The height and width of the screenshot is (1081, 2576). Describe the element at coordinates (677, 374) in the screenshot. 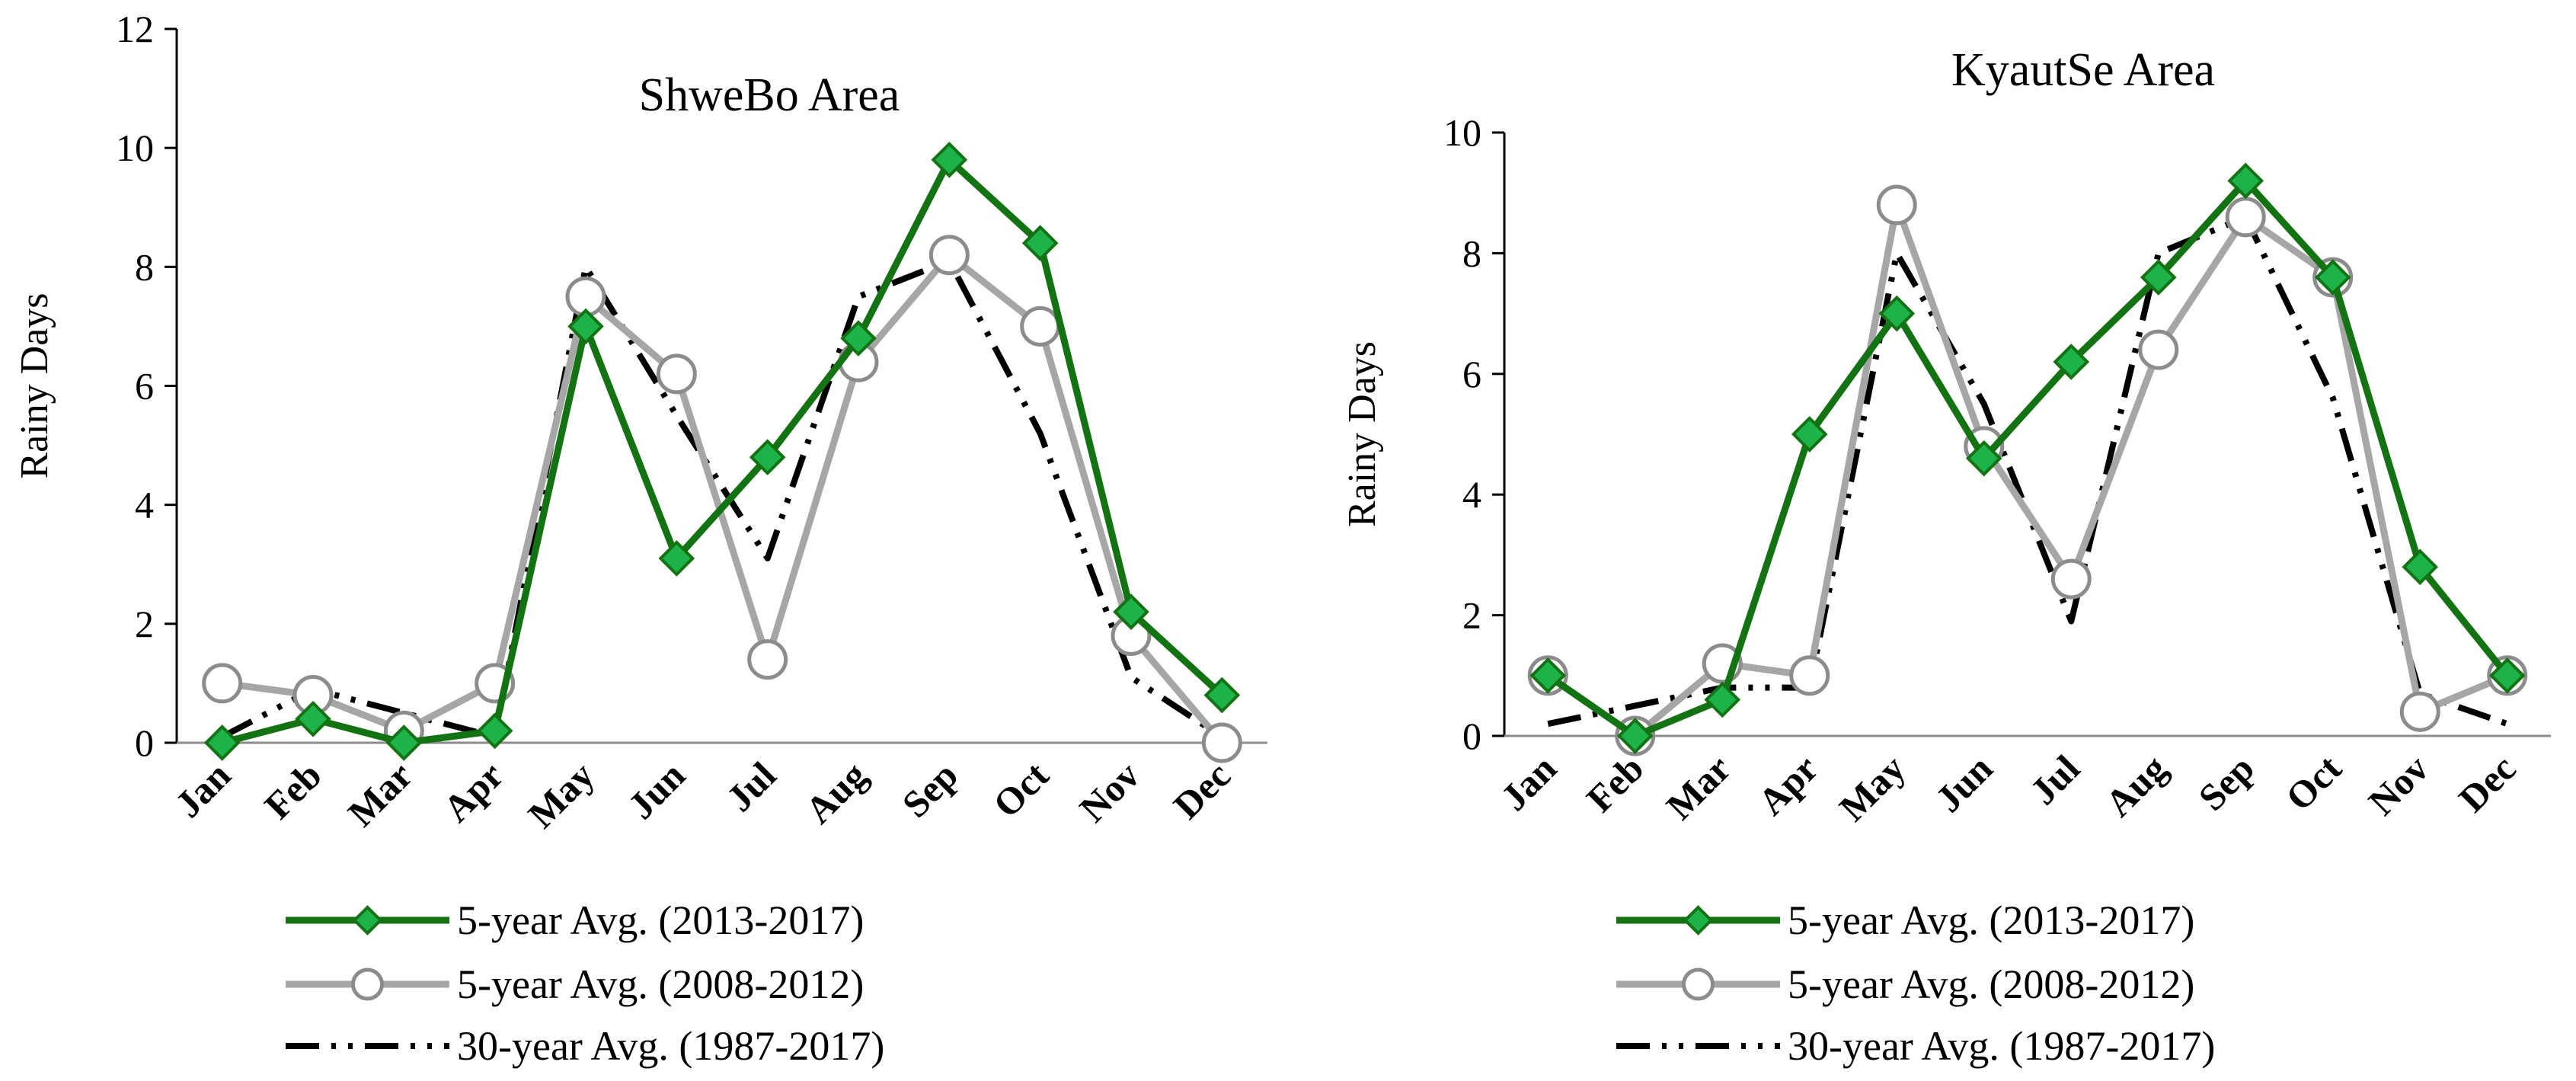

I see `chart-1-series-5-year-avg-2008-2012-point-jun` at that location.